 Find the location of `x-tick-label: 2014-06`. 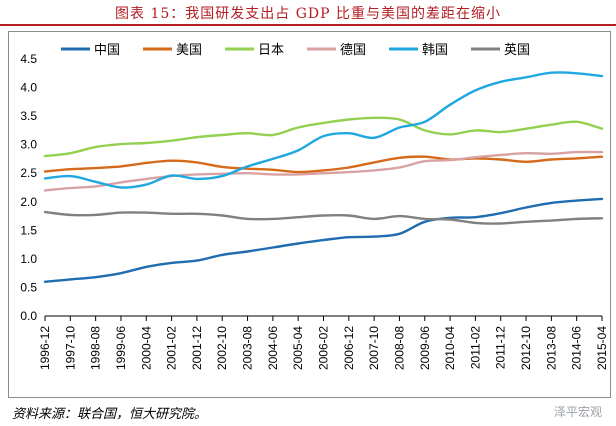

x-tick-label: 2014-06 is located at coordinates (577, 348).